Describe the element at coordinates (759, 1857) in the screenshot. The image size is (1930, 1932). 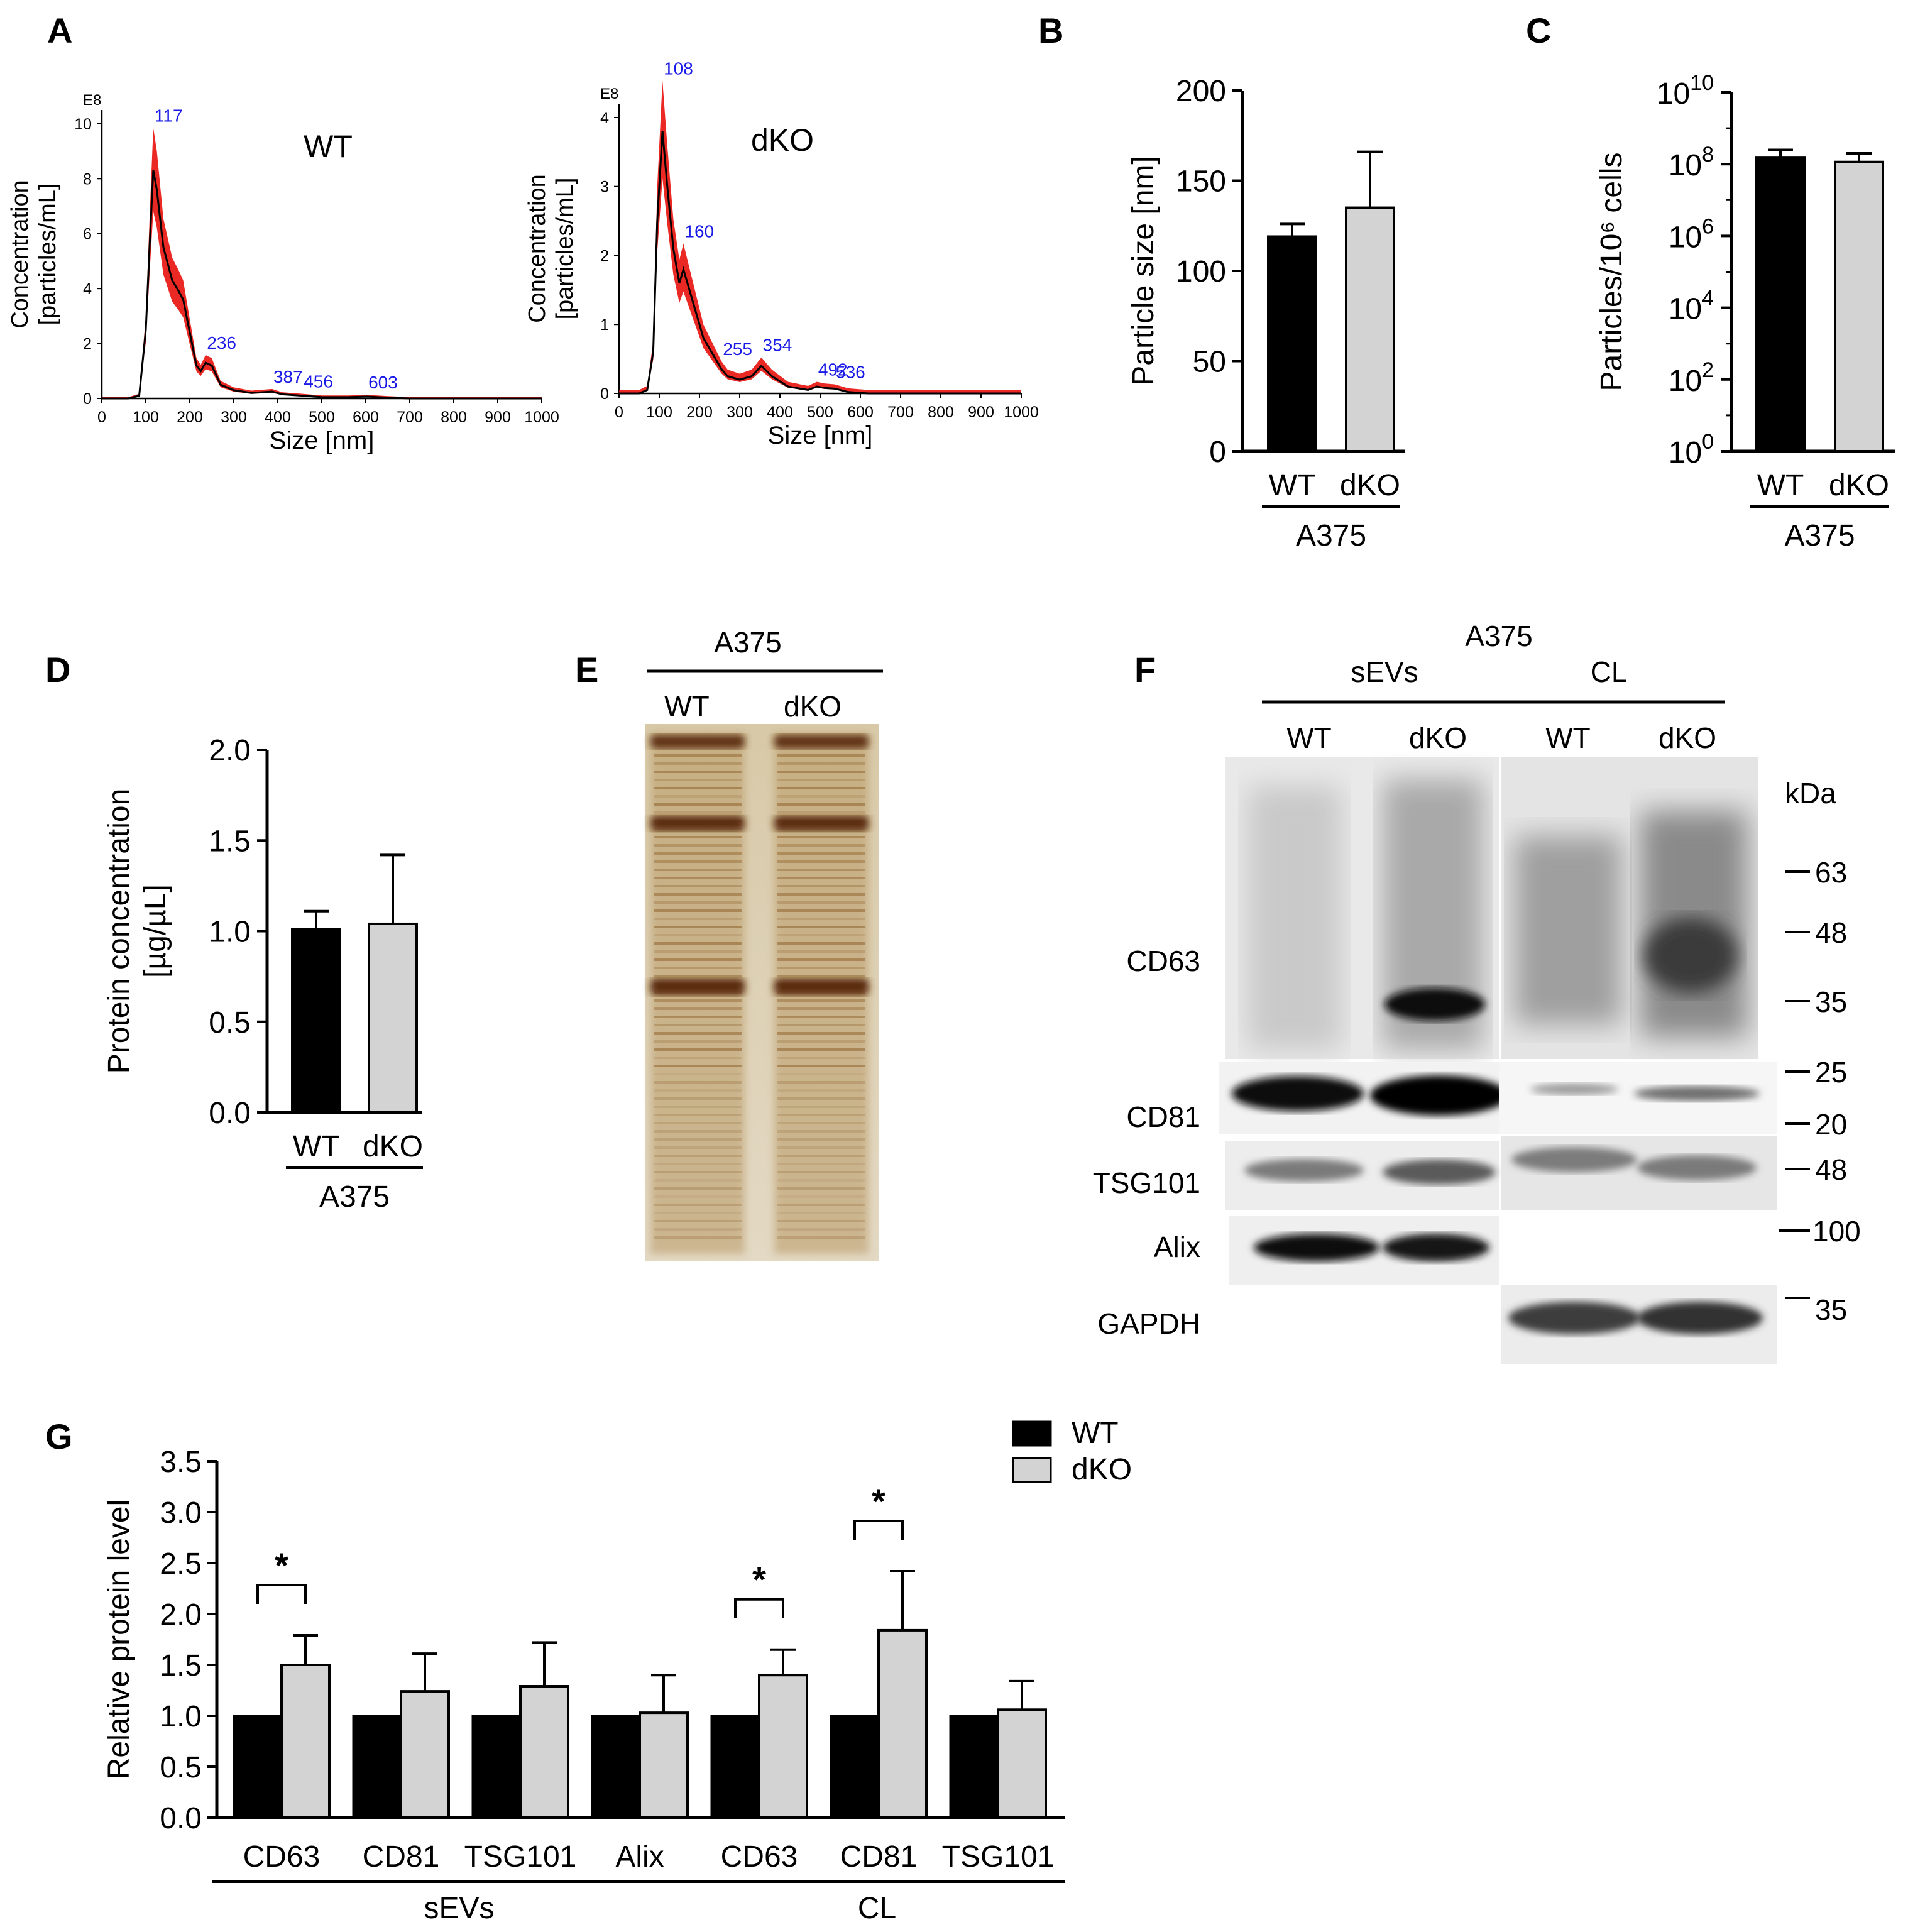
I see `x-tick-label: CD63` at that location.